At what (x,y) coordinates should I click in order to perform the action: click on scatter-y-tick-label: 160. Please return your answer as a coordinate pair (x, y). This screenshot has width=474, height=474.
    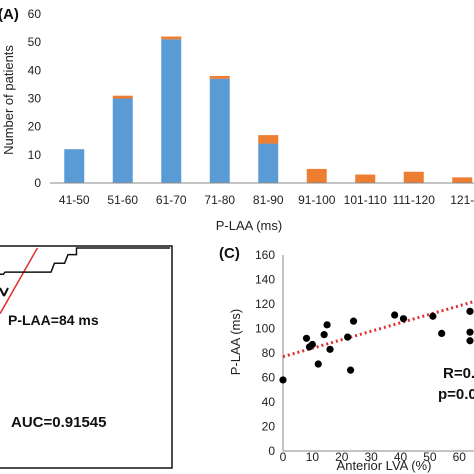
    Looking at the image, I should click on (265, 255).